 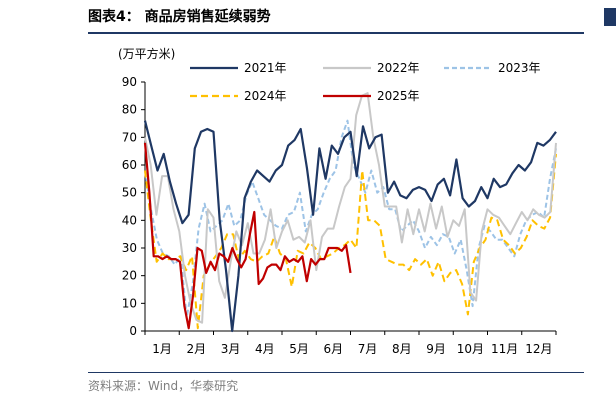 What do you see at coordinates (334, 349) in the screenshot?
I see `x-tick-label: 6月` at bounding box center [334, 349].